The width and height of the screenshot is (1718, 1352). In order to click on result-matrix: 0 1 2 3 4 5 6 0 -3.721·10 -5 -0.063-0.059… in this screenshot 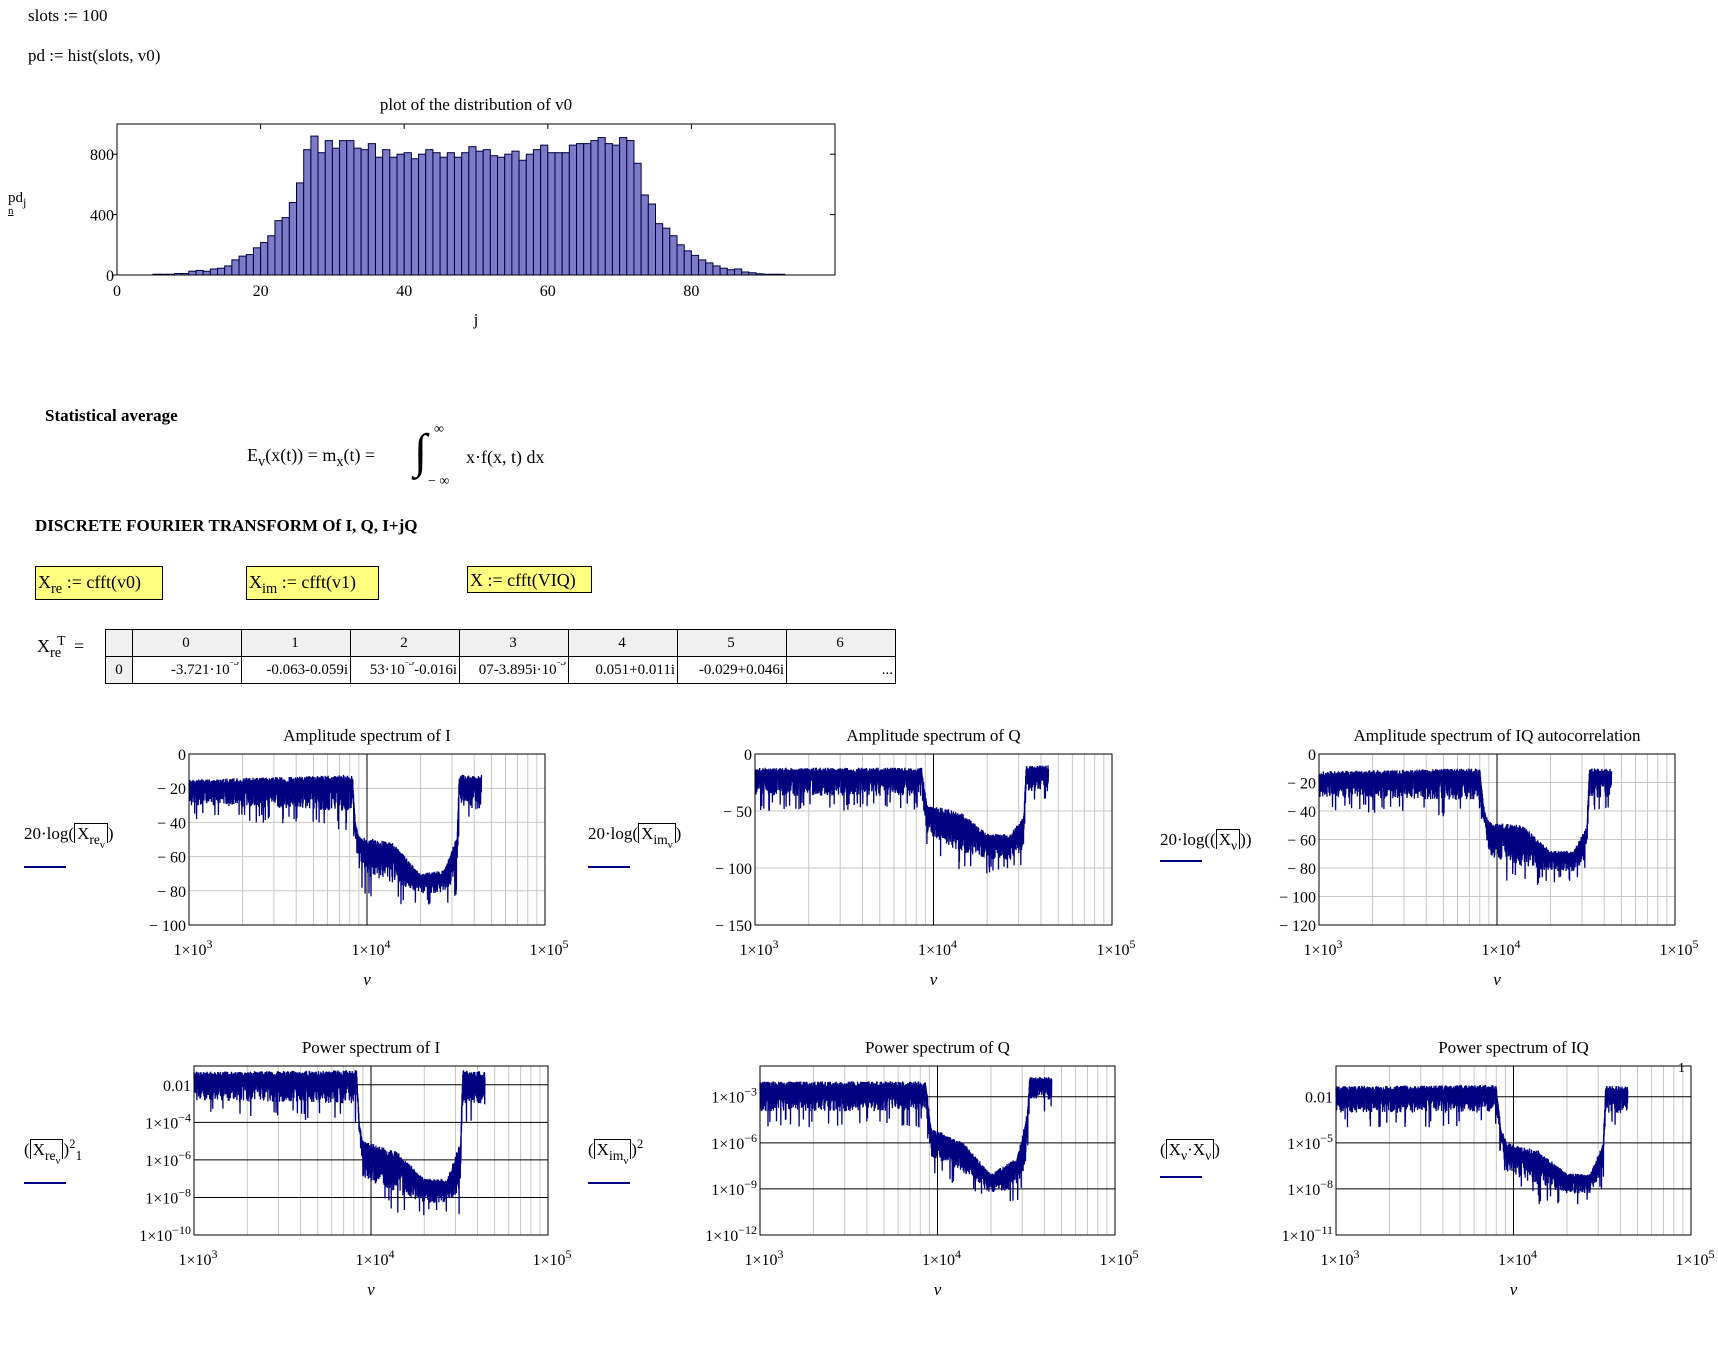, I will do `click(500, 656)`.